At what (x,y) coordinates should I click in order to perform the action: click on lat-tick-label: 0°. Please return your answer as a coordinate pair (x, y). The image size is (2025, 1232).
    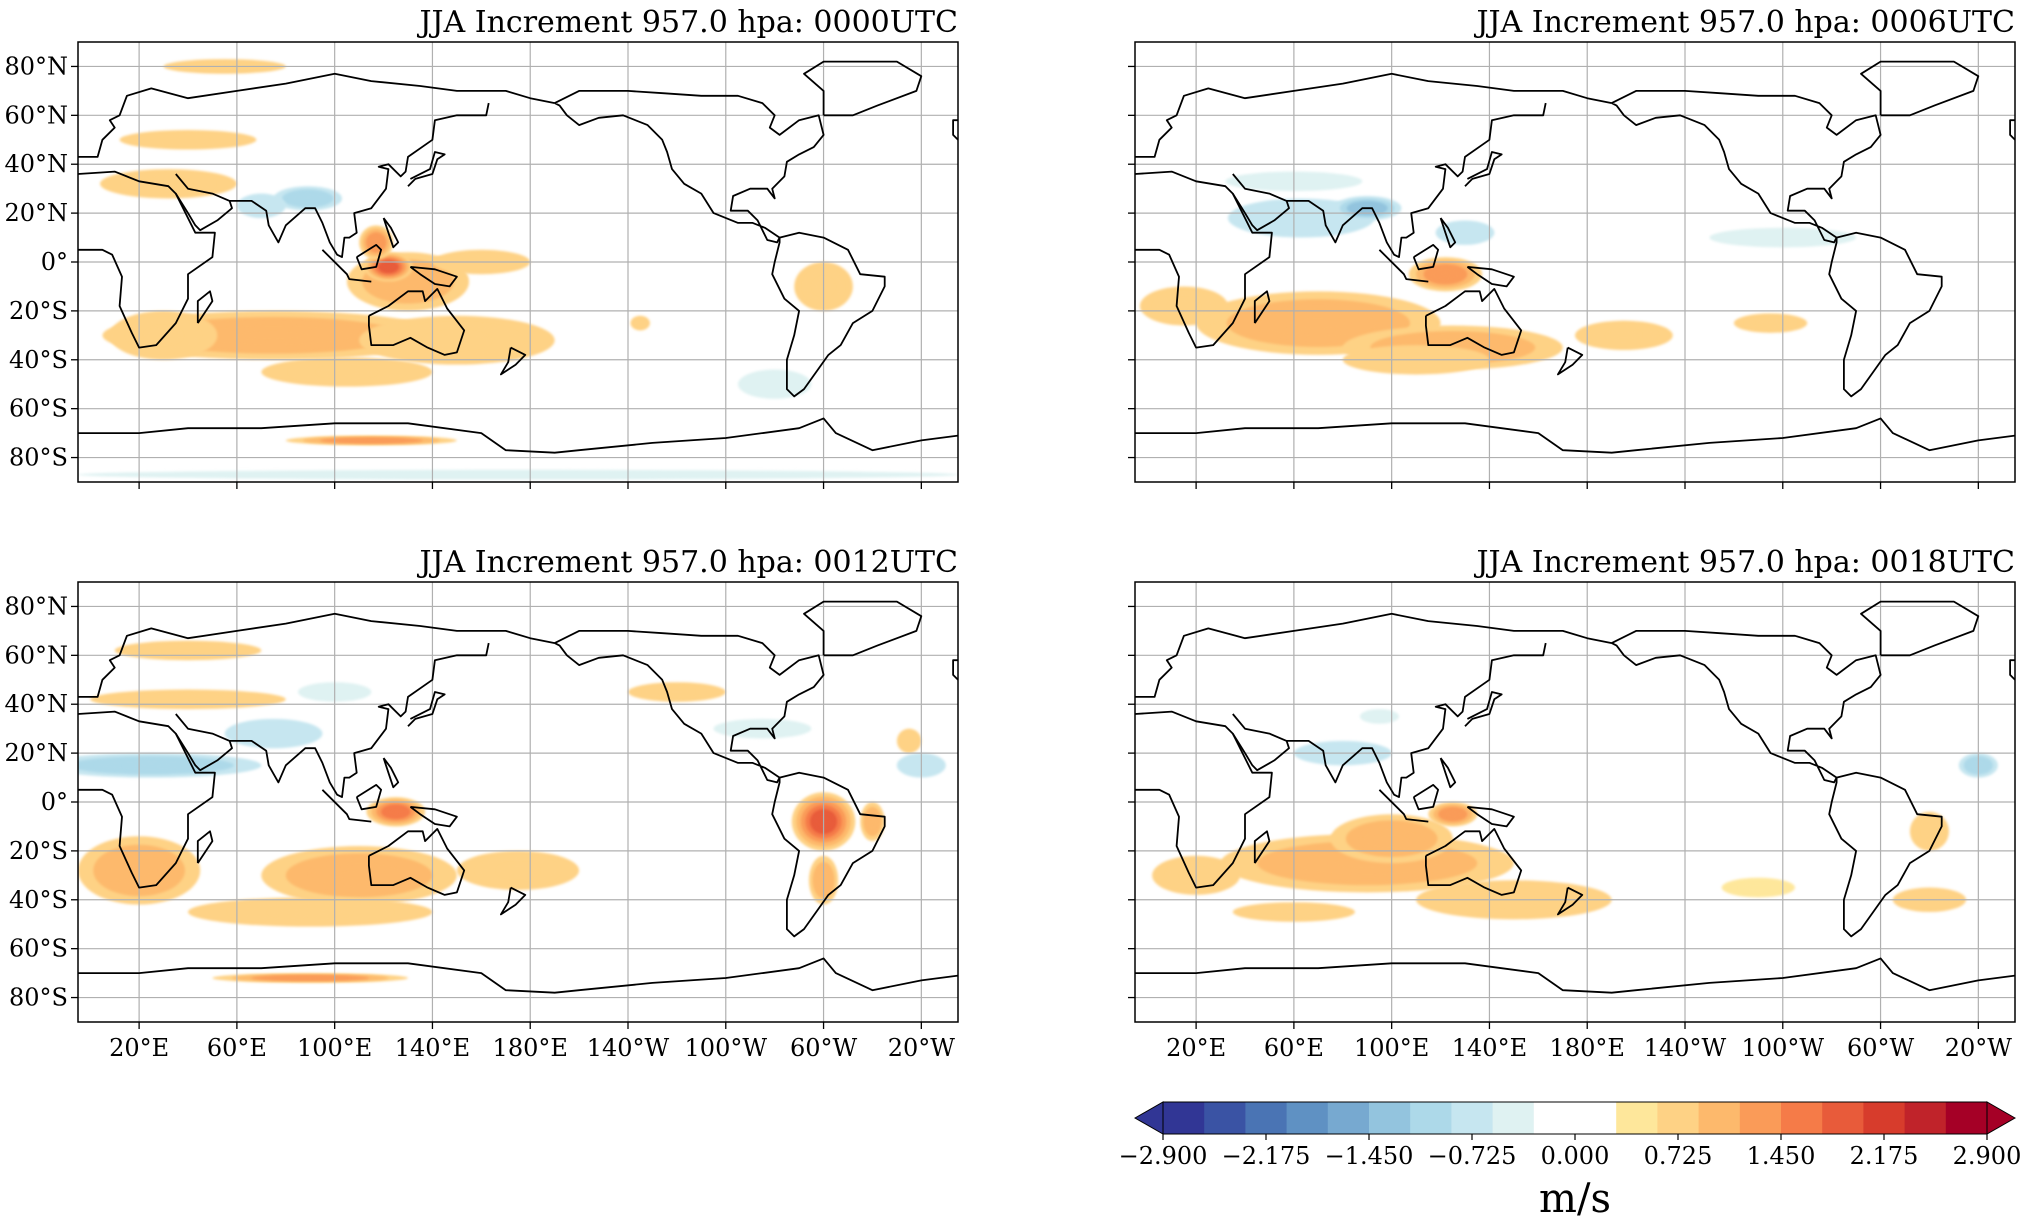
    Looking at the image, I should click on (54, 802).